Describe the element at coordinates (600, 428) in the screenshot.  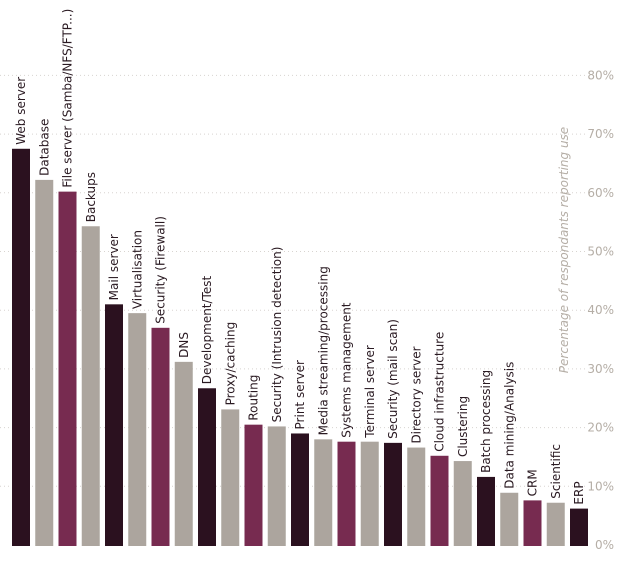
I see `y-tick-label: 20%` at that location.